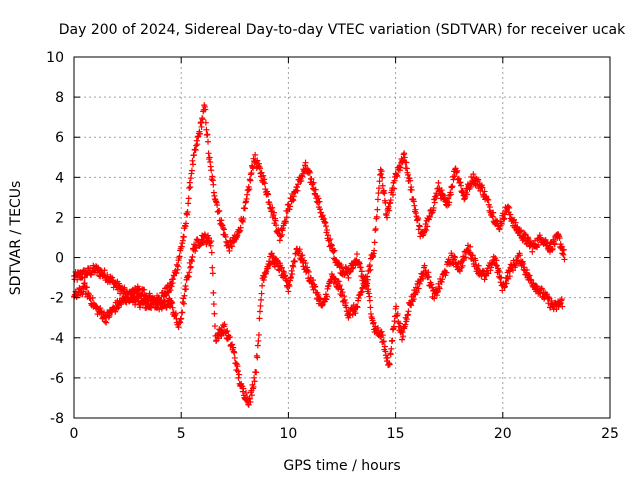 The image size is (640, 480). Describe the element at coordinates (610, 434) in the screenshot. I see `x-tick-label: 25` at that location.